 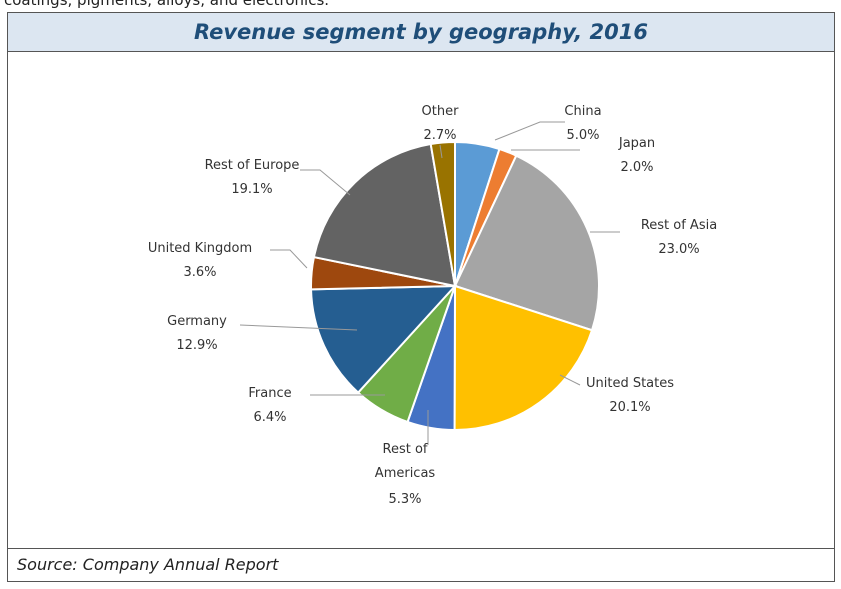 What do you see at coordinates (252, 189) in the screenshot?
I see `slice-value-label: 19.1%` at bounding box center [252, 189].